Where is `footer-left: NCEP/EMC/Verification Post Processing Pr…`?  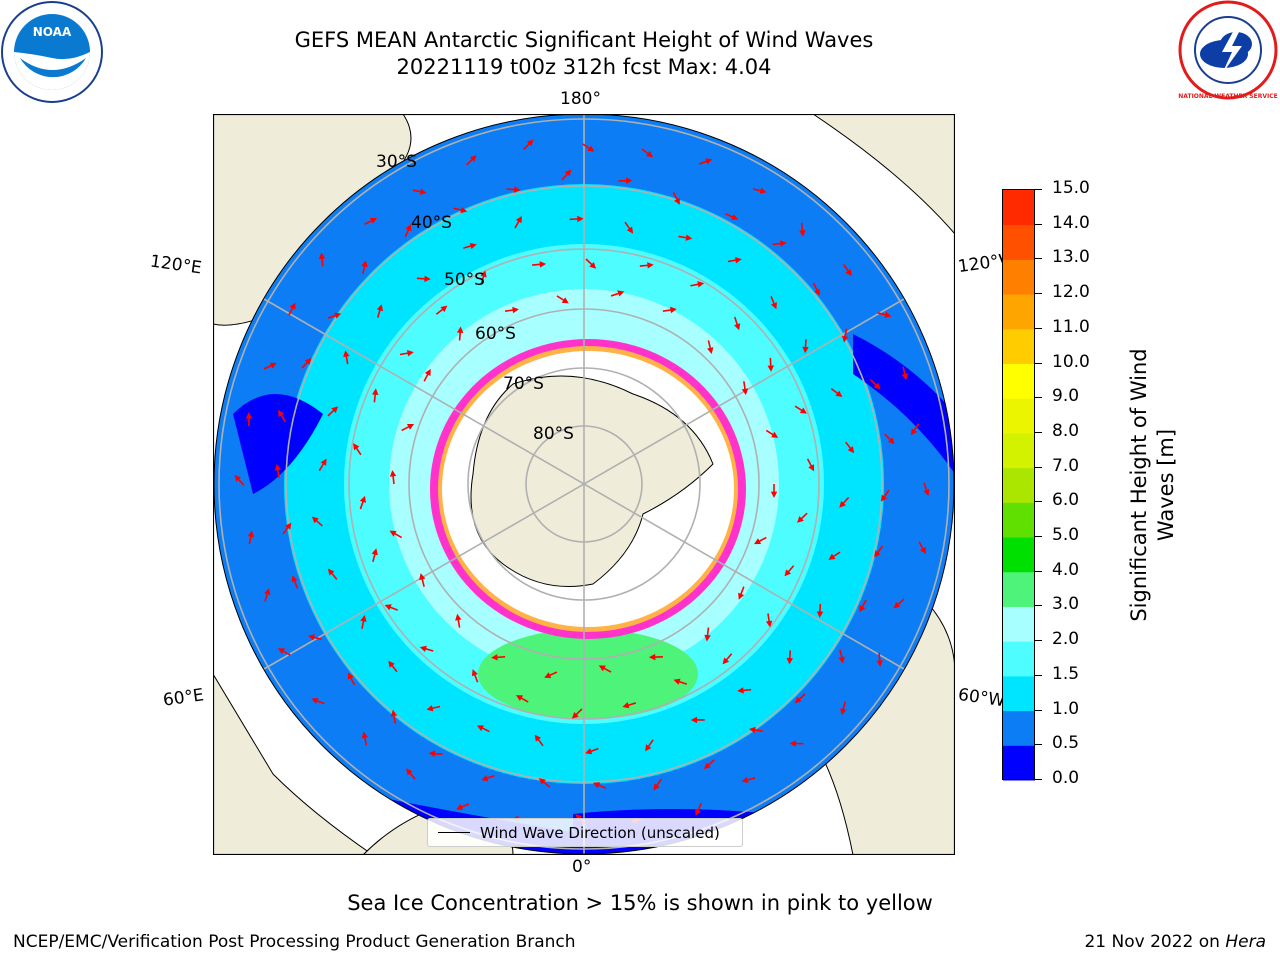 footer-left: NCEP/EMC/Verification Post Processing Pr… is located at coordinates (294, 942).